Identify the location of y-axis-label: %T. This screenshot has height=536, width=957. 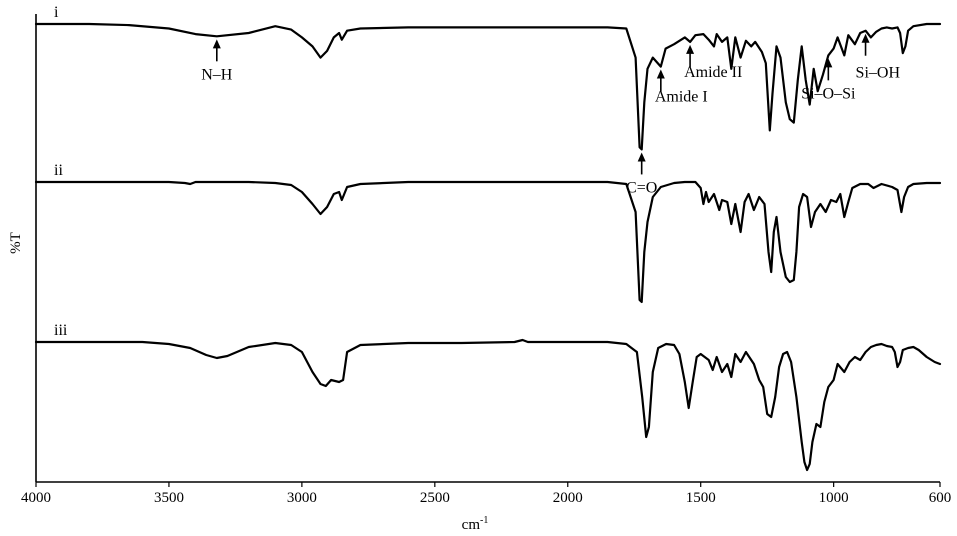
(16, 243).